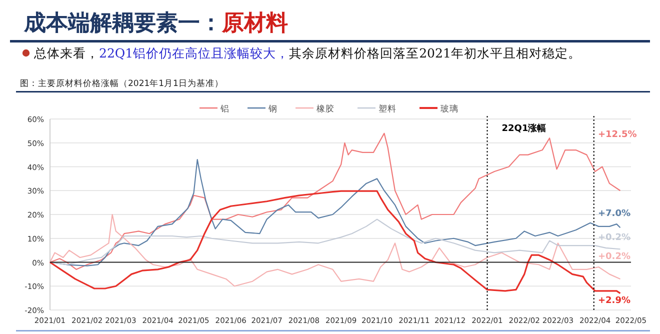  Describe the element at coordinates (617, 135) in the screenshot. I see `annotation: +12.5%` at that location.